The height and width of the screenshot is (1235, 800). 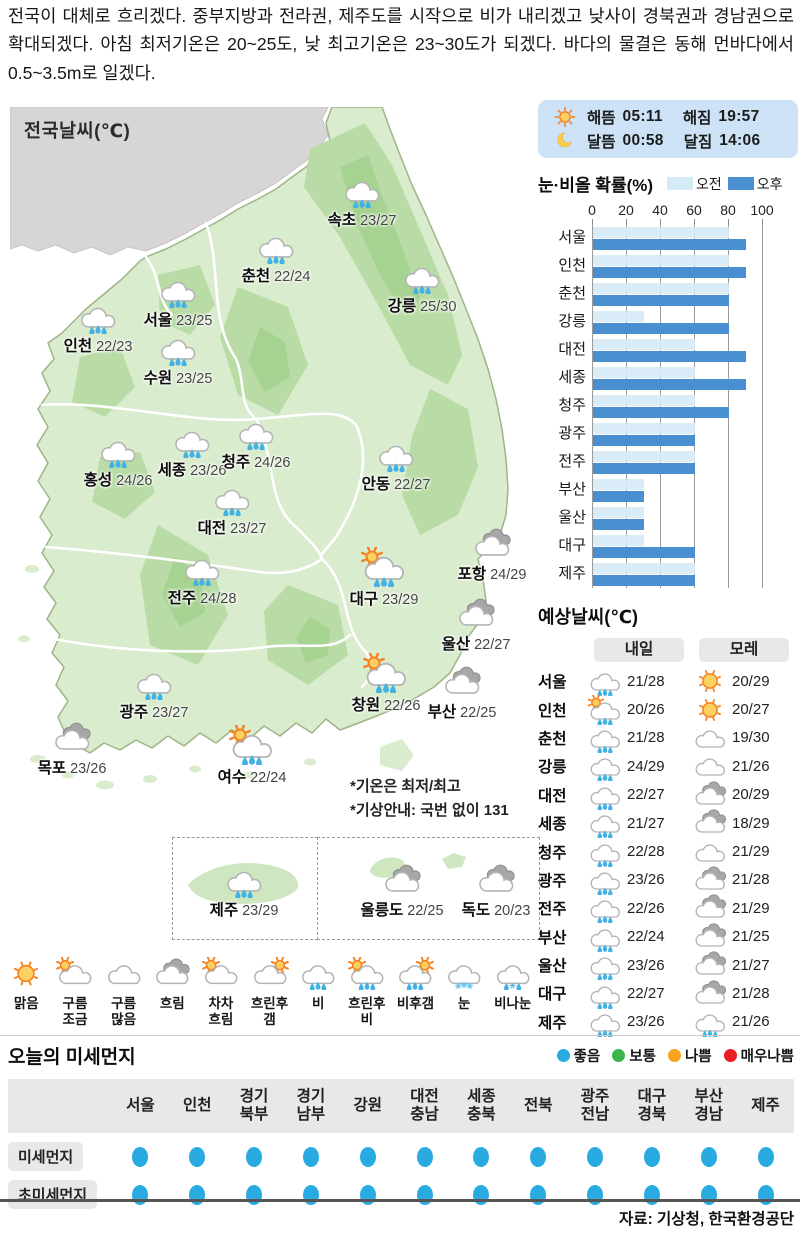 What do you see at coordinates (563, 1055) in the screenshot?
I see `dust-legend-dot` at bounding box center [563, 1055].